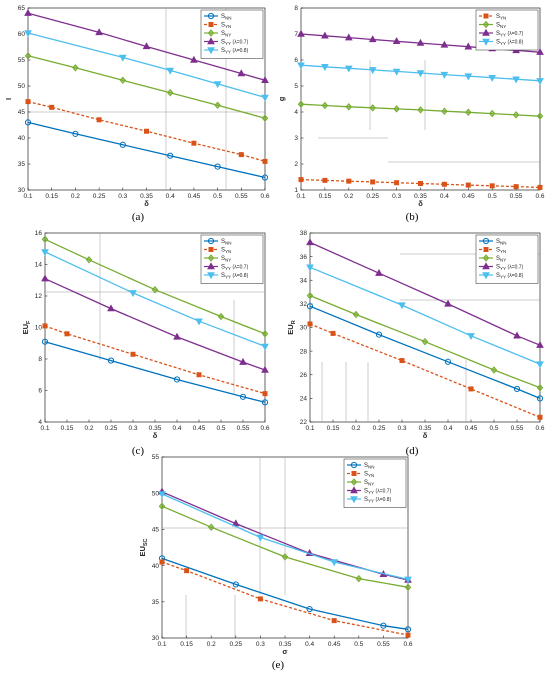  I want to click on y-axis-label: I, so click(8, 99).